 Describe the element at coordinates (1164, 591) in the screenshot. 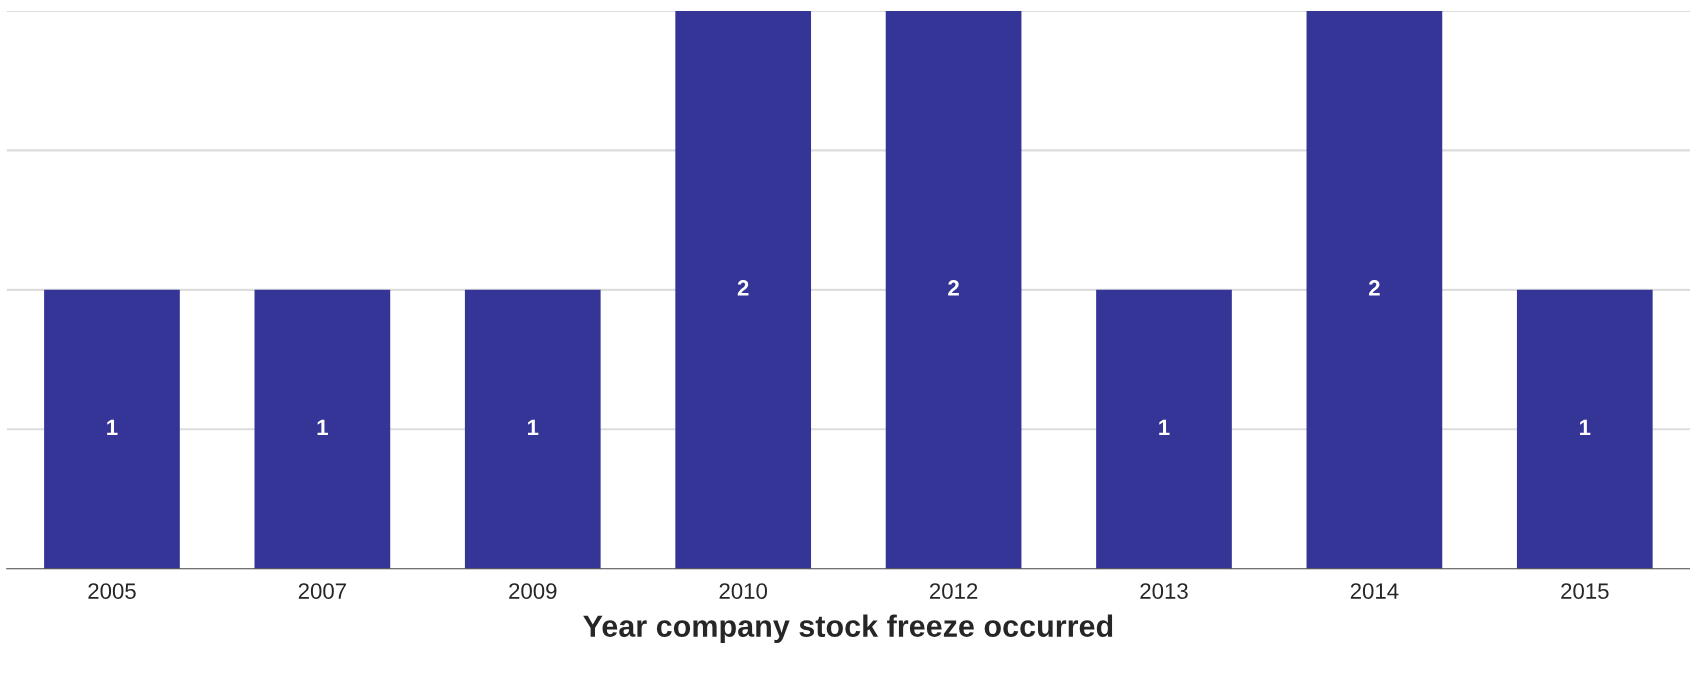

I see `x-tick-label: 2013` at that location.